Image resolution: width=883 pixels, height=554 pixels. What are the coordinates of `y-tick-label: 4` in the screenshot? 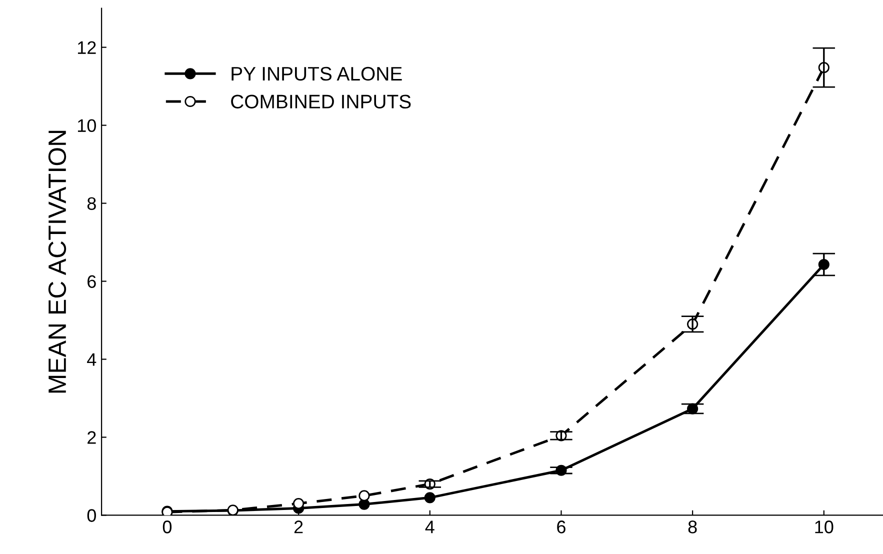 It's located at (91, 359).